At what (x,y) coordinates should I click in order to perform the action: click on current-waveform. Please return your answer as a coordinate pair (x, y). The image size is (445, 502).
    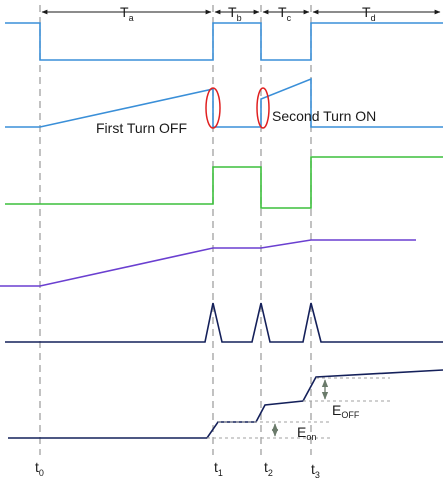
    Looking at the image, I should click on (224, 102).